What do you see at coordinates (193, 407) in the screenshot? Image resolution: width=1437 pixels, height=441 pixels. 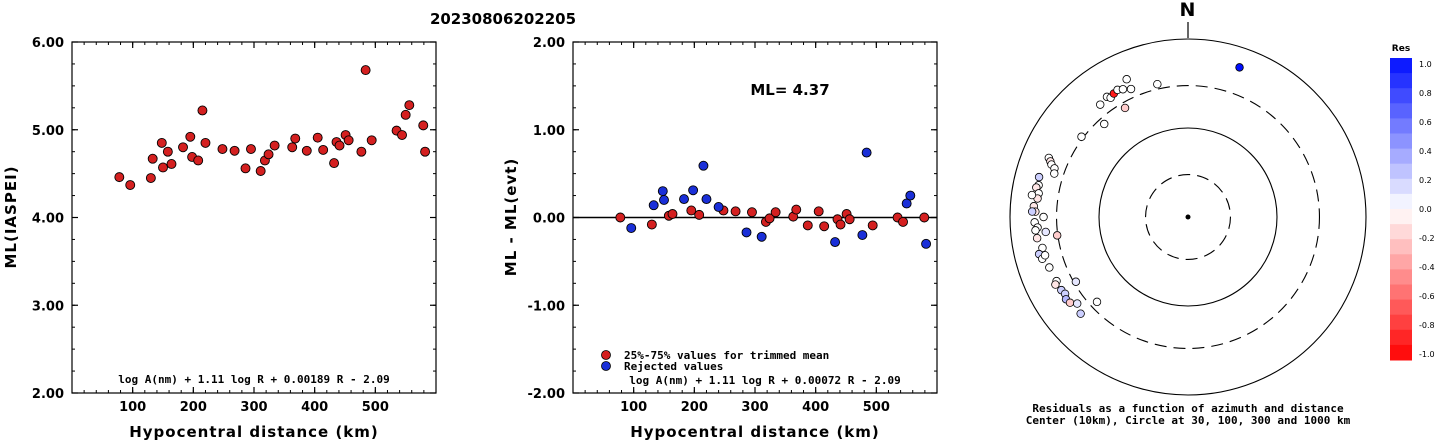 I see `x-tick-label: 200` at bounding box center [193, 407].